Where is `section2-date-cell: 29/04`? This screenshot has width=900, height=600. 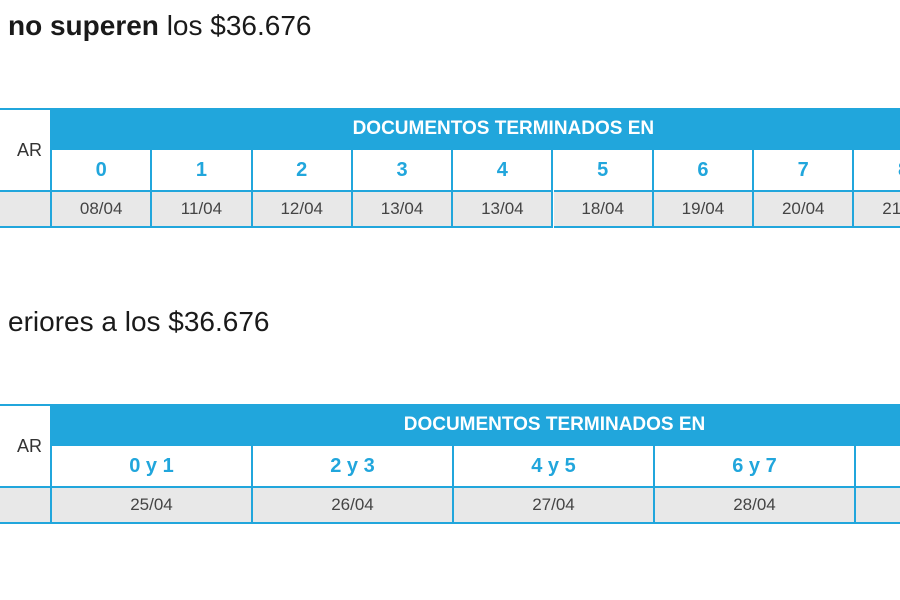 section2-date-cell: 29/04 is located at coordinates (878, 506).